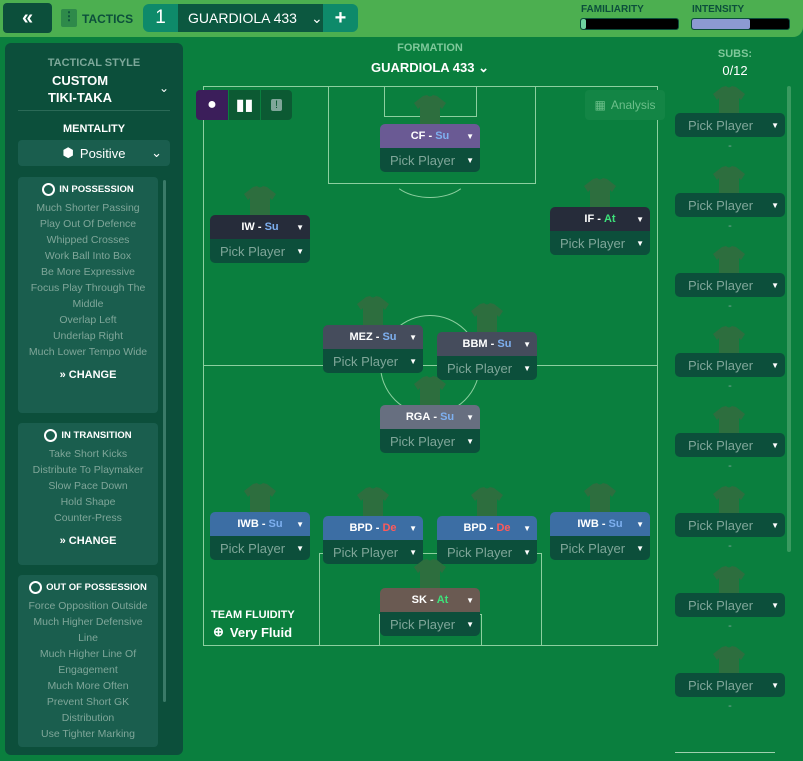 Image resolution: width=803 pixels, height=761 pixels. Describe the element at coordinates (475, 528) in the screenshot. I see `role-label: BPD` at that location.